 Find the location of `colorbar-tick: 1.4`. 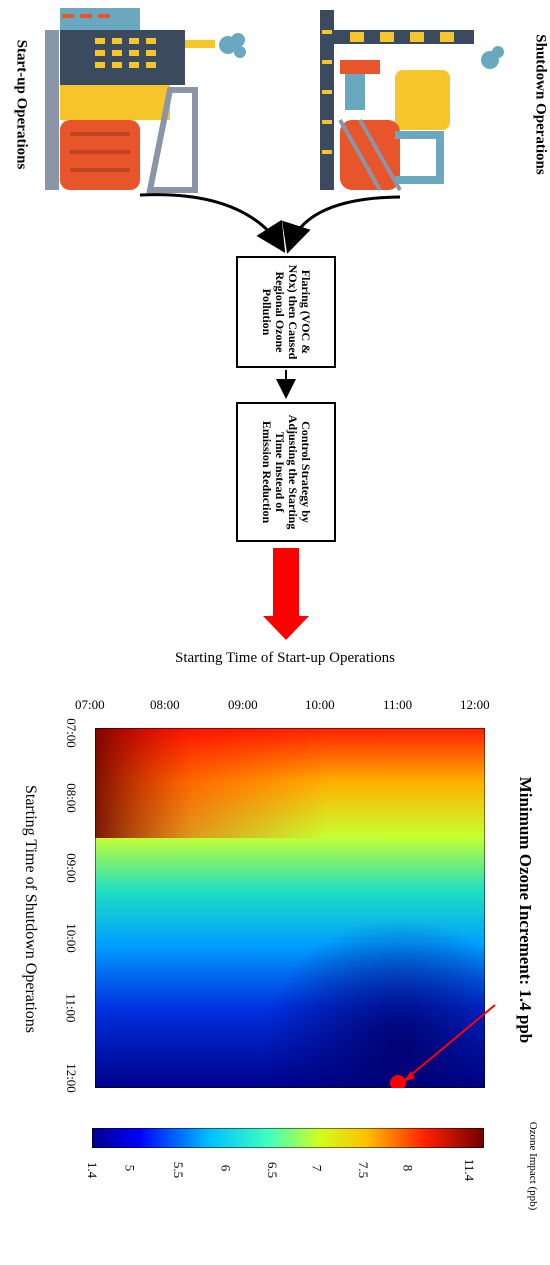

colorbar-tick: 1.4 is located at coordinates (93, 1170).